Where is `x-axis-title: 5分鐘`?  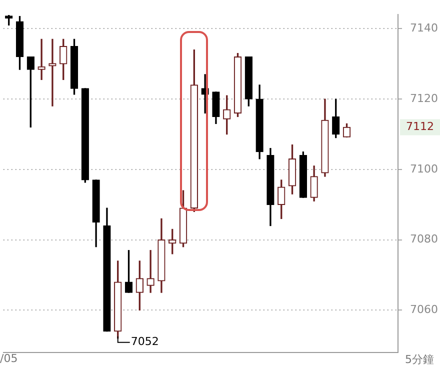 x-axis-title: 5分鐘 is located at coordinates (419, 359).